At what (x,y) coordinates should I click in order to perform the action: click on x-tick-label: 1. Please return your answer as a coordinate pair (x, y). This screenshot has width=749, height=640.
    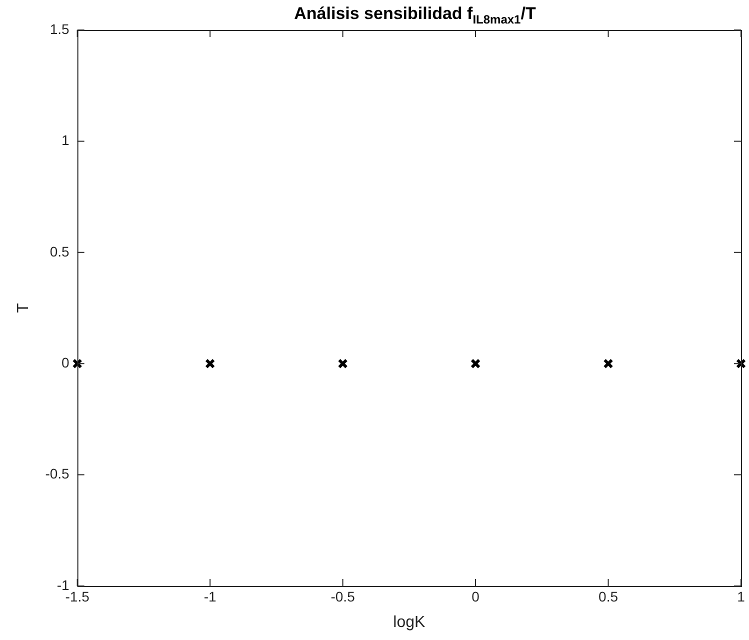
    Looking at the image, I should click on (741, 596).